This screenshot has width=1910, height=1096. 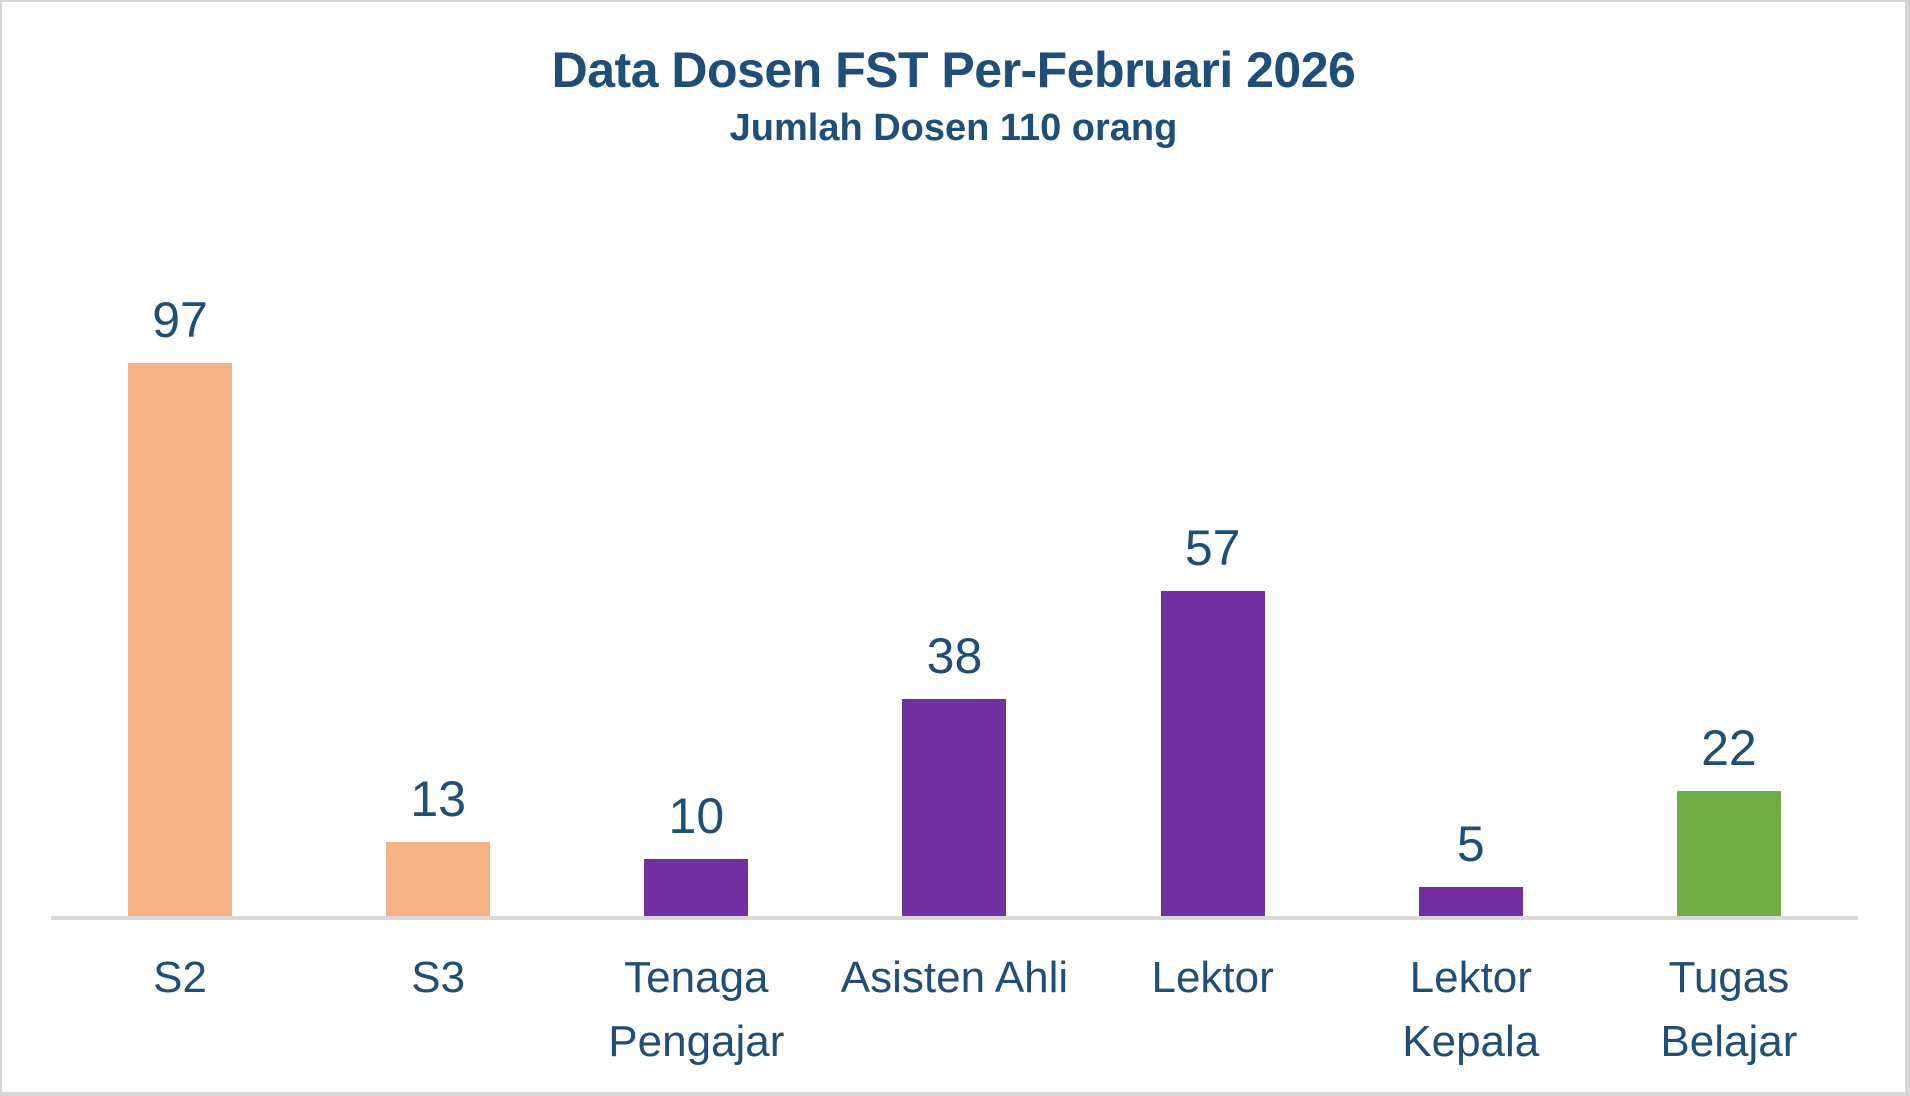 What do you see at coordinates (1212, 548) in the screenshot?
I see `data-label-lektor: 57` at bounding box center [1212, 548].